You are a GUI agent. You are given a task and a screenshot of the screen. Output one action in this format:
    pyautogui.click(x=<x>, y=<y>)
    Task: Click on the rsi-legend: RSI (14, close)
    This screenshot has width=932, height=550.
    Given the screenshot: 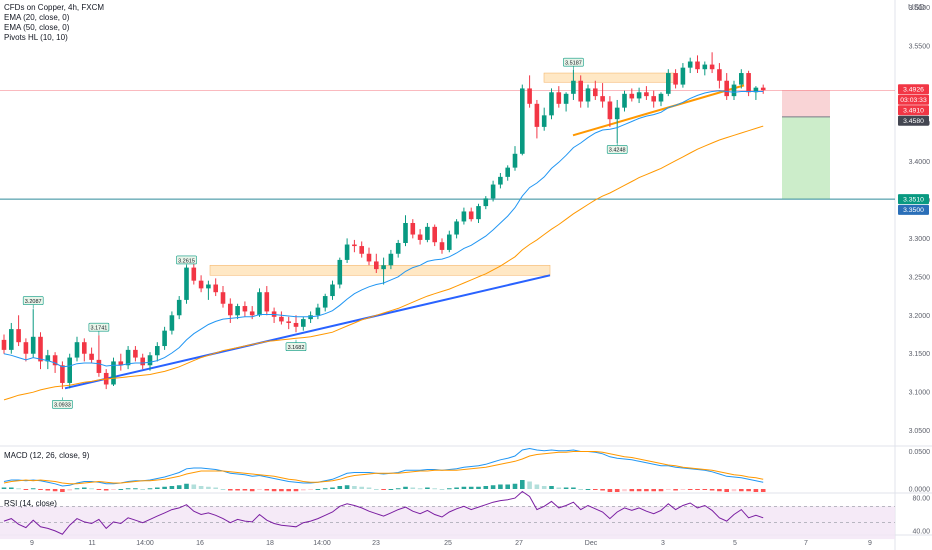 What is the action you would take?
    pyautogui.click(x=30, y=503)
    